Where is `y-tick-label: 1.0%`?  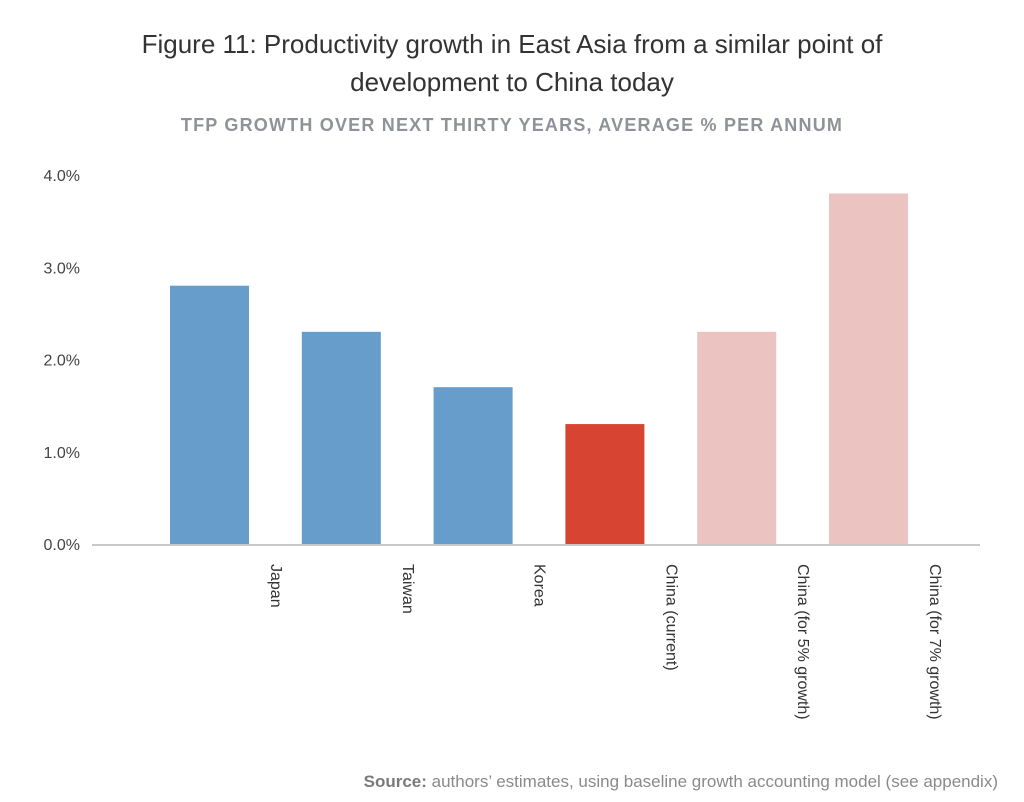 y-tick-label: 1.0% is located at coordinates (62, 453).